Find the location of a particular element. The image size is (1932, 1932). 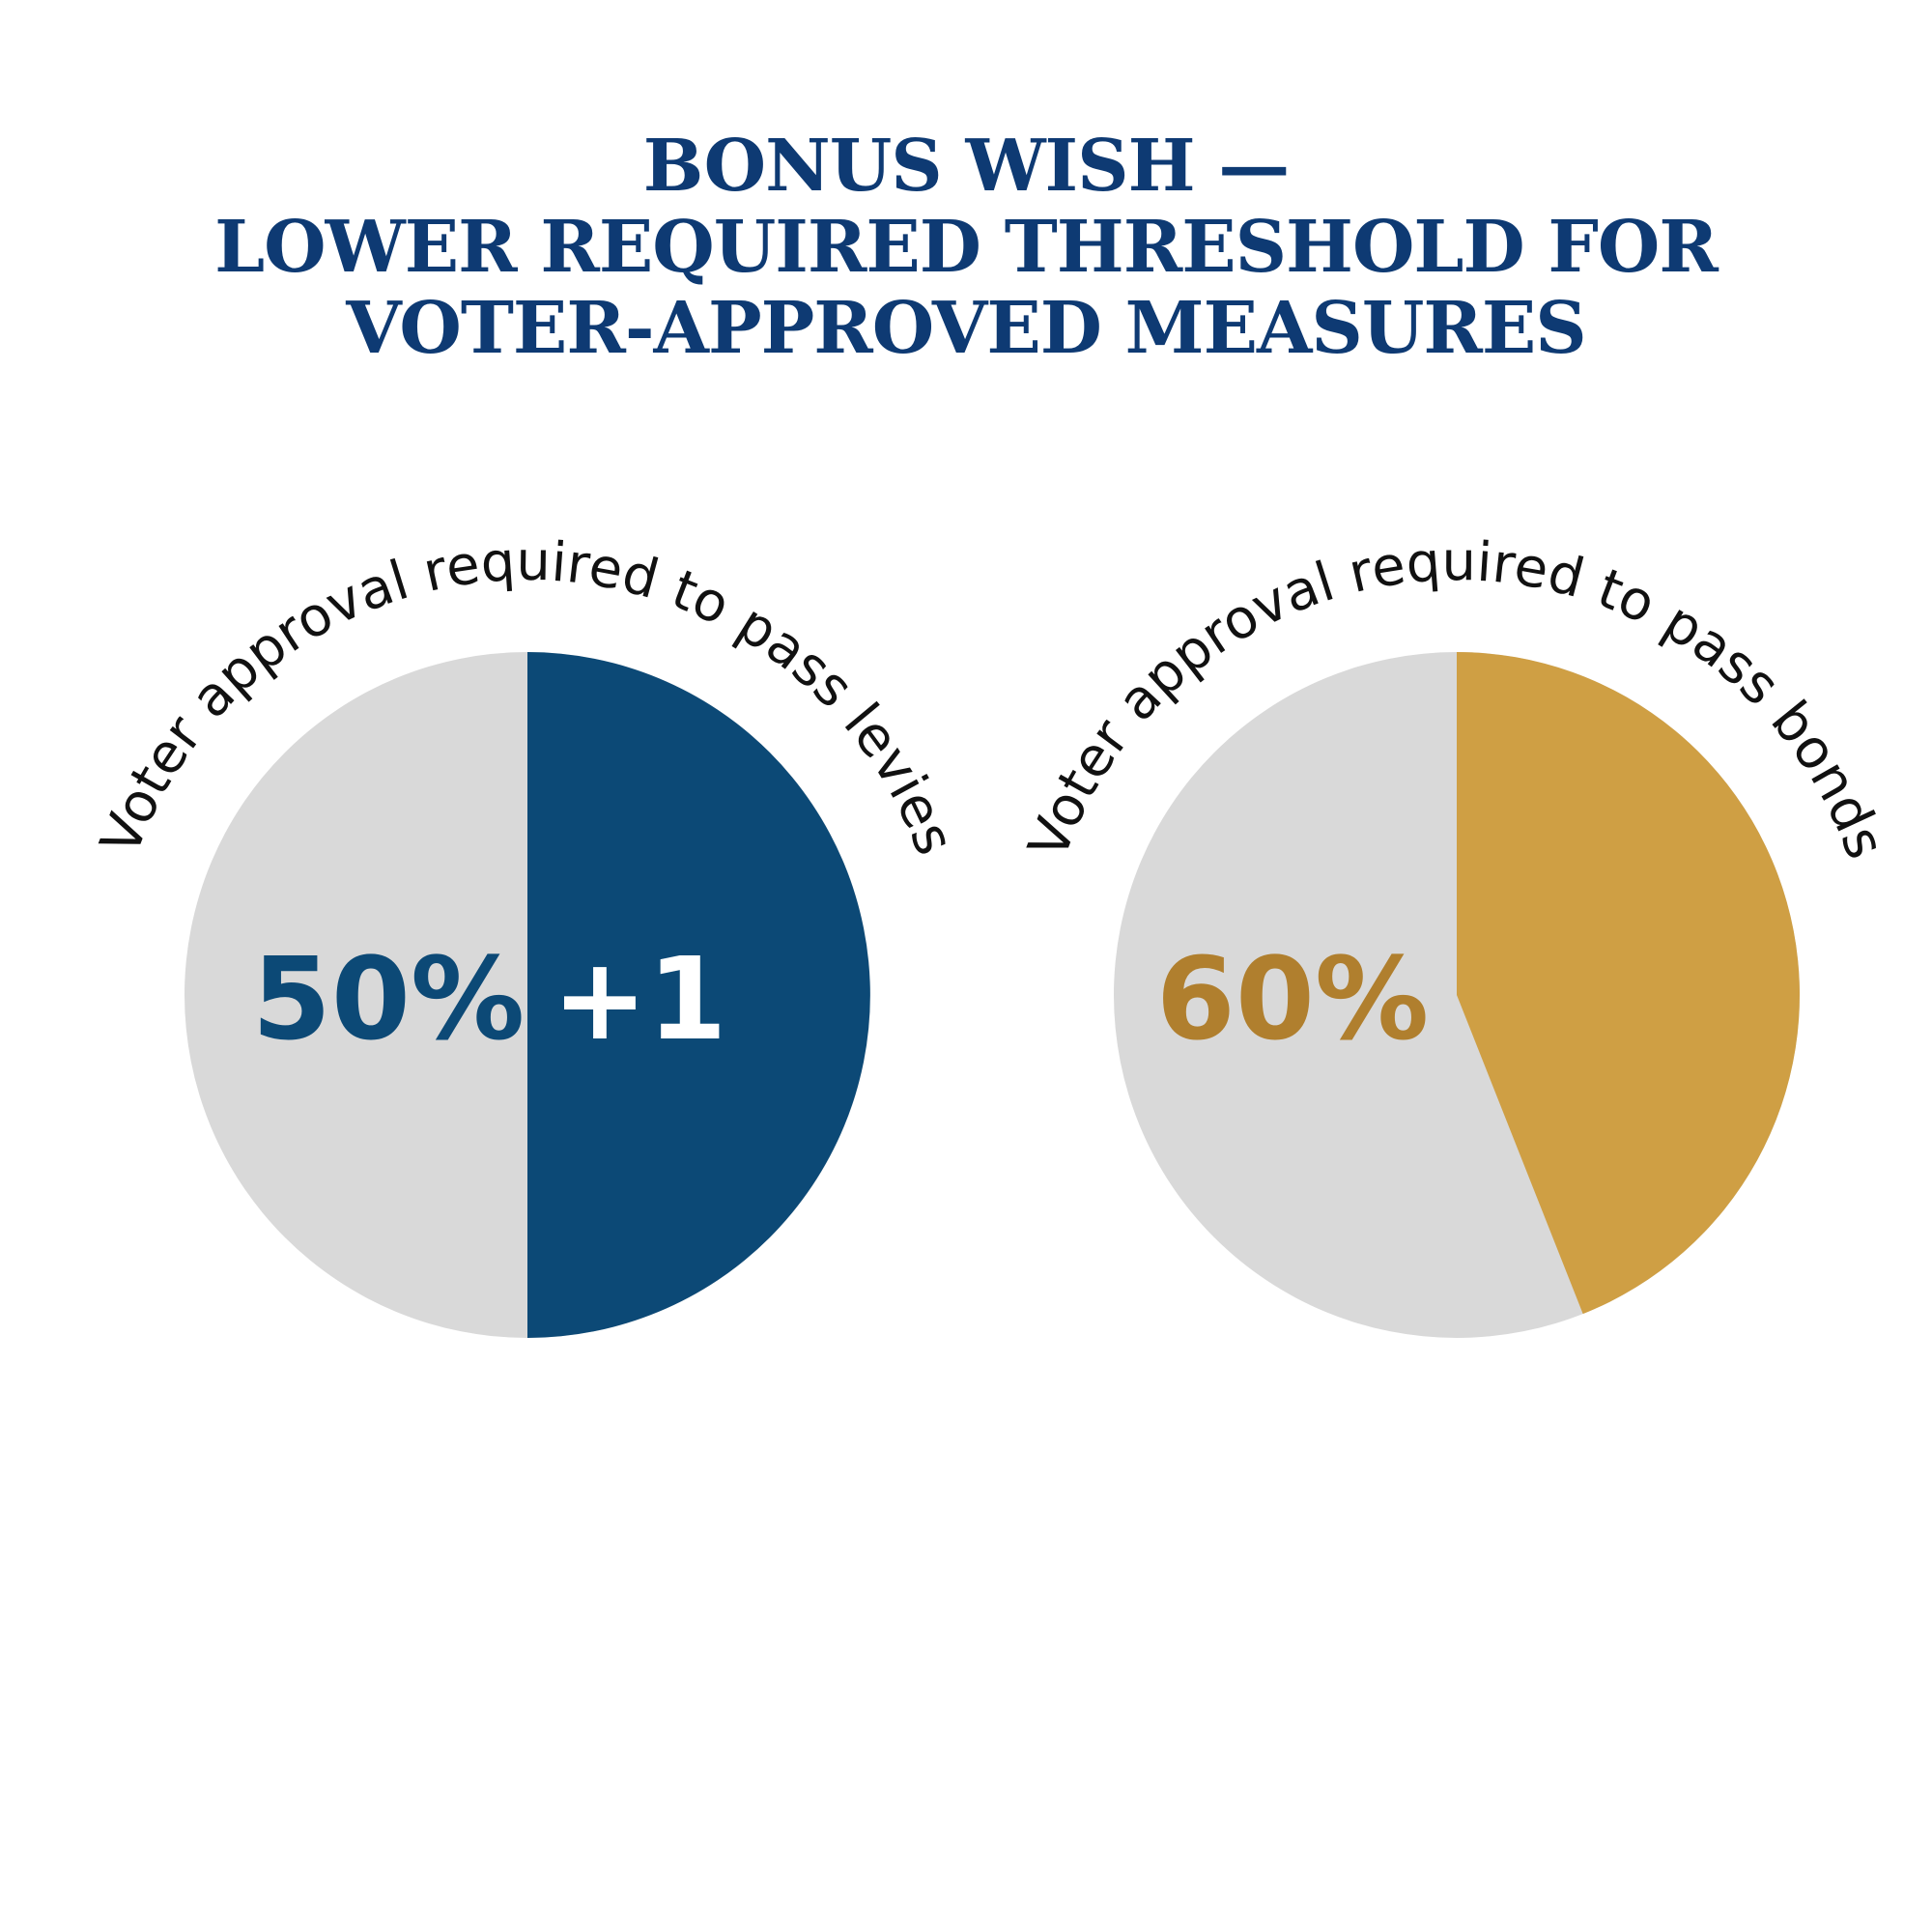

pie1-label-left: 50% is located at coordinates (388, 998).